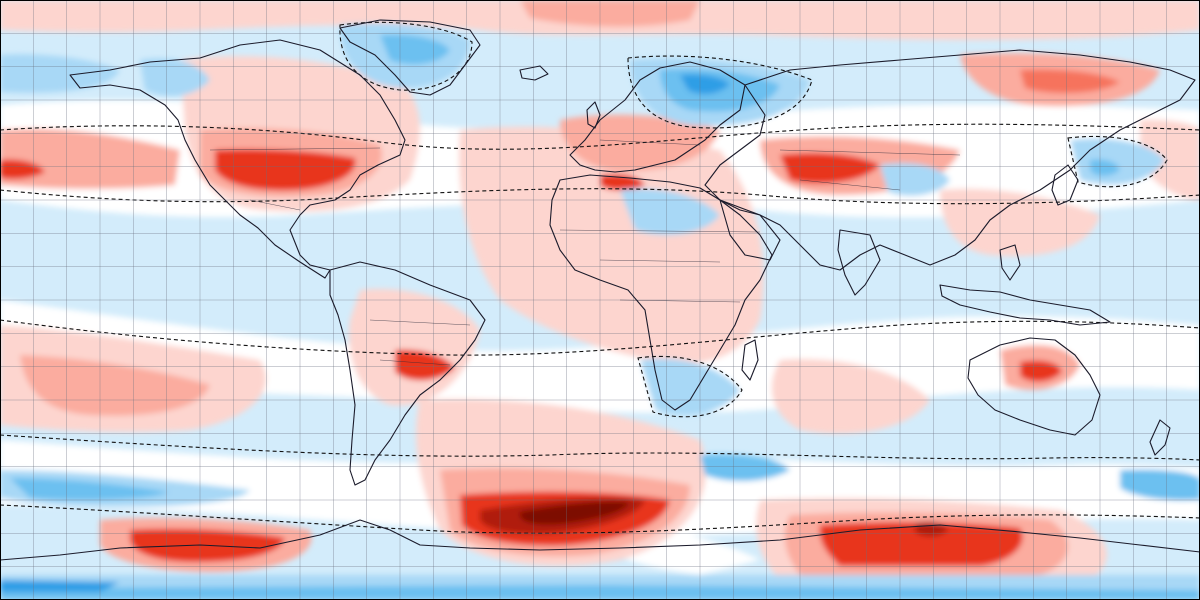 The height and width of the screenshot is (600, 1200). I want to click on cool-anomaly-indian-ocean, so click(1160, 485).